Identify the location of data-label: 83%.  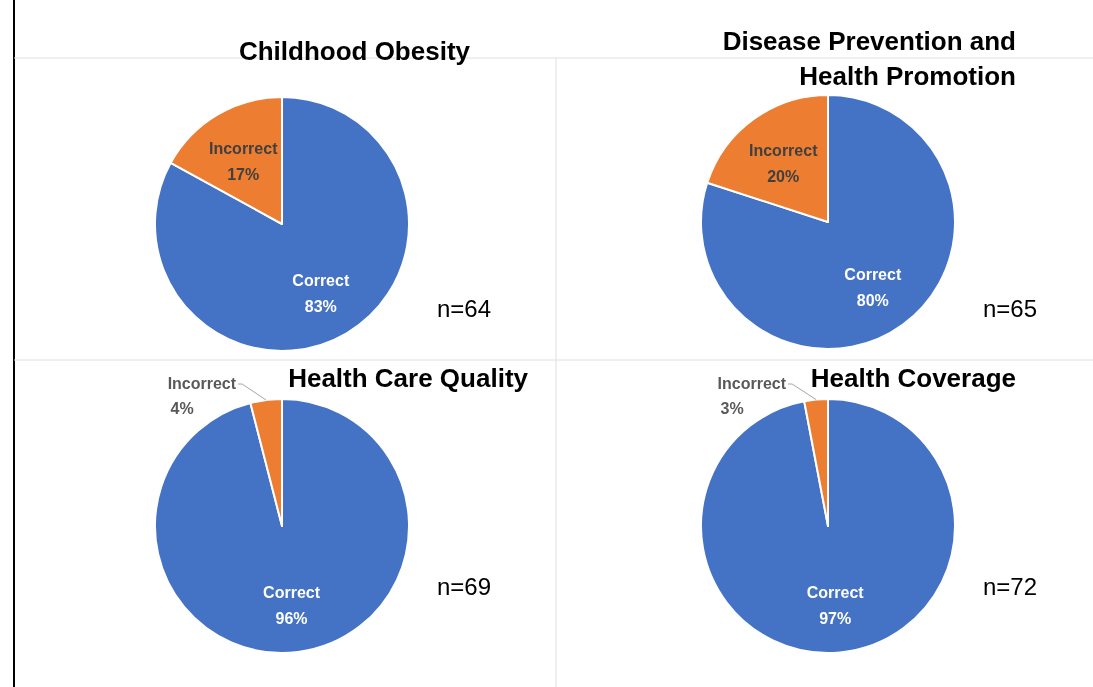
(320, 306).